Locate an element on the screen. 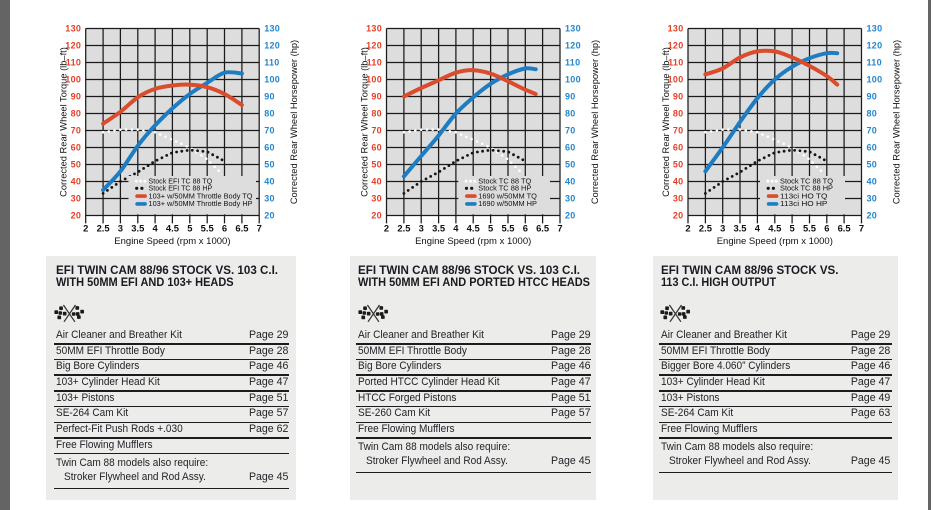  svg-text: 1690 w/50MM HP is located at coordinates (507, 203).